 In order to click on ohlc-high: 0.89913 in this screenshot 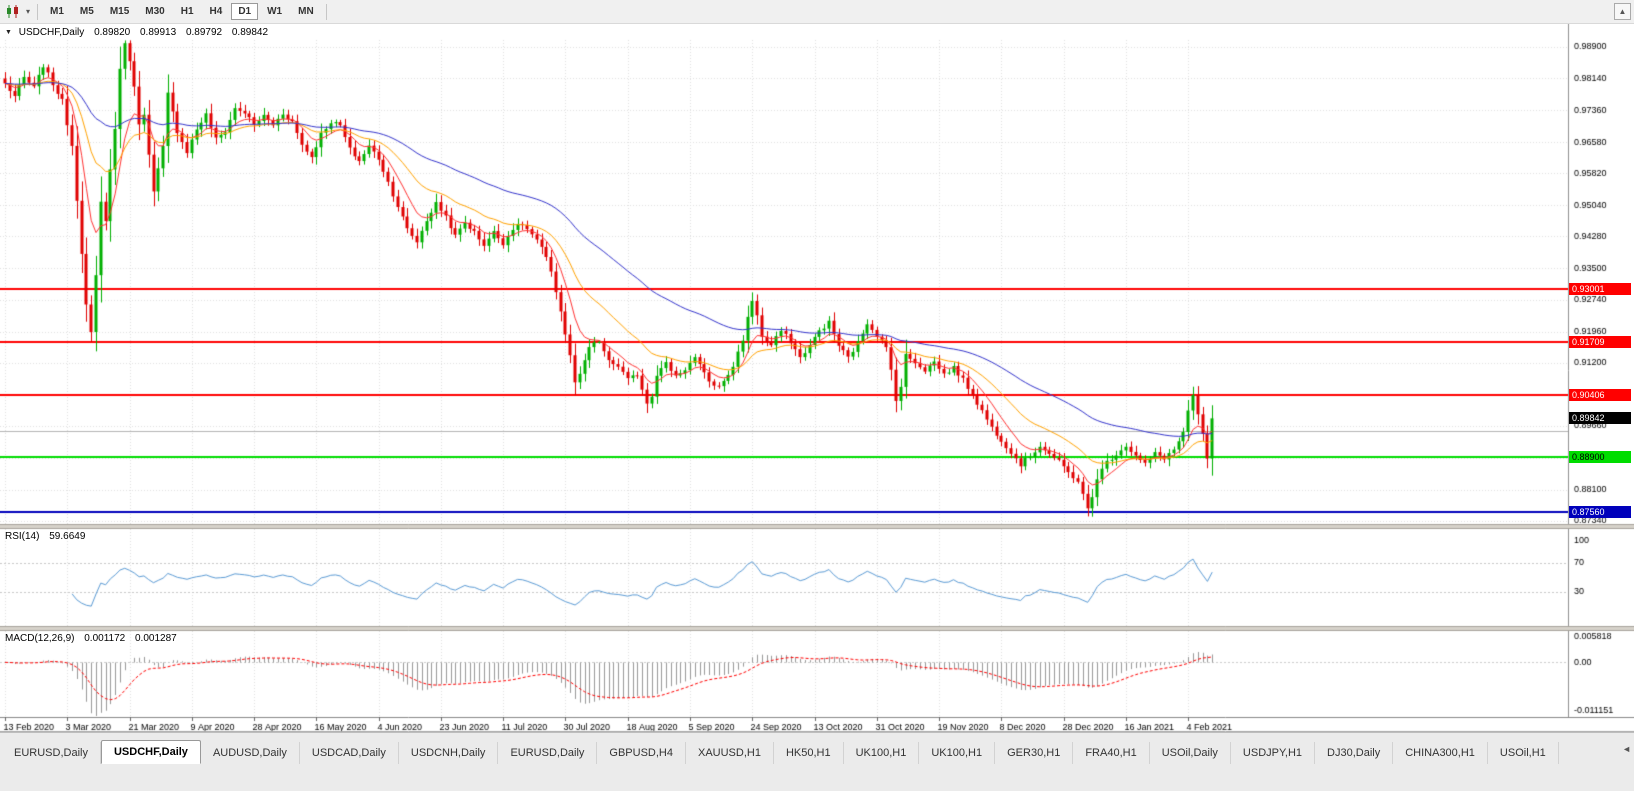, I will do `click(158, 32)`.